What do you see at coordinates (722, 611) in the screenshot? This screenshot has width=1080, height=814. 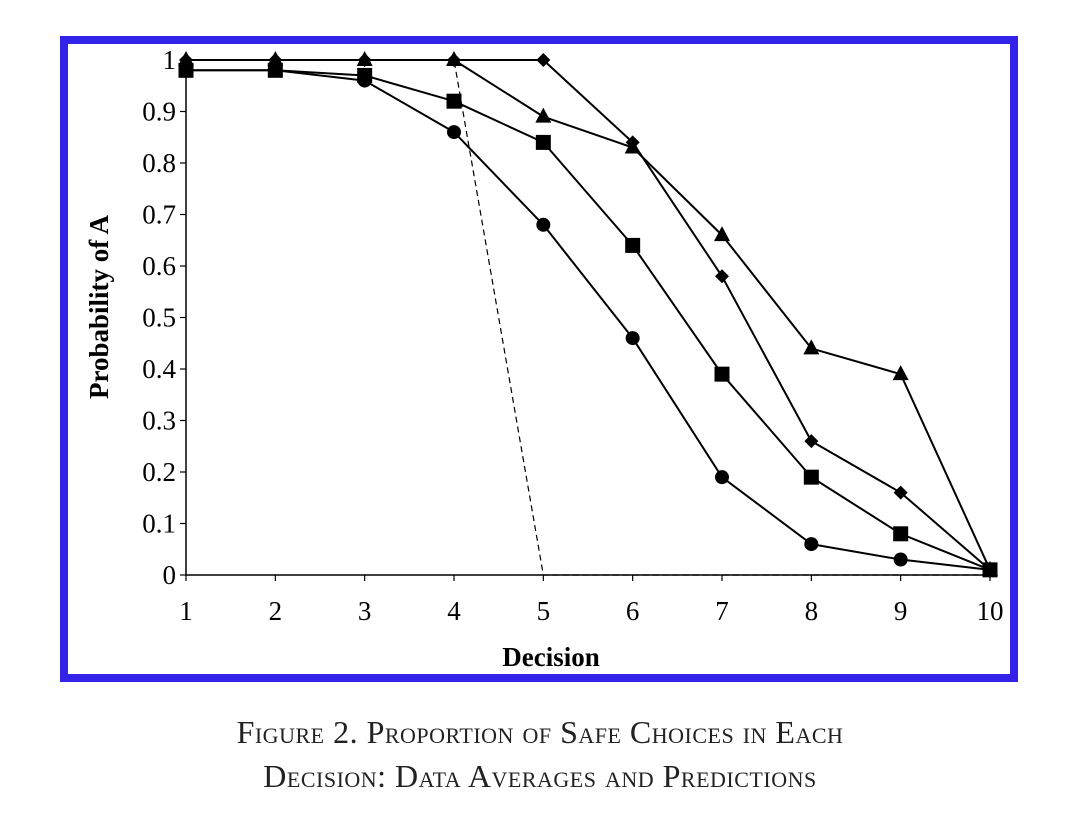 I see `x-tick-label: 7` at bounding box center [722, 611].